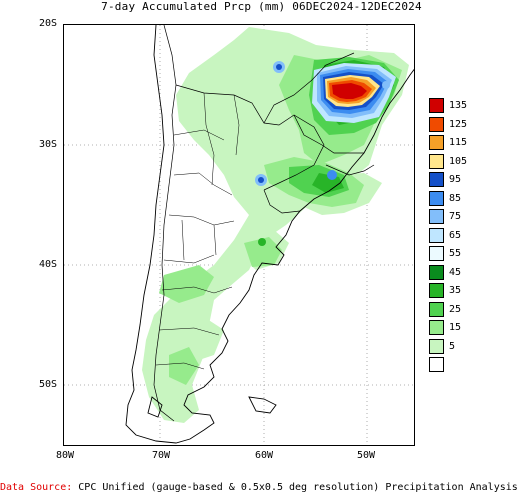  Describe the element at coordinates (455, 327) in the screenshot. I see `legend-label: 15` at that location.